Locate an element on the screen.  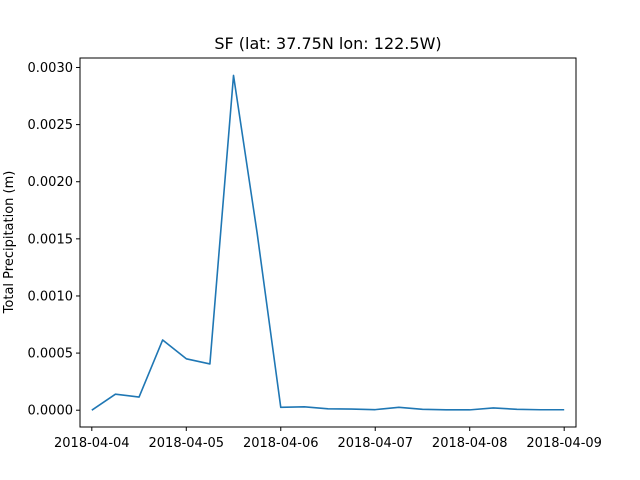
x-tick-label: 2018-04-04 is located at coordinates (92, 443).